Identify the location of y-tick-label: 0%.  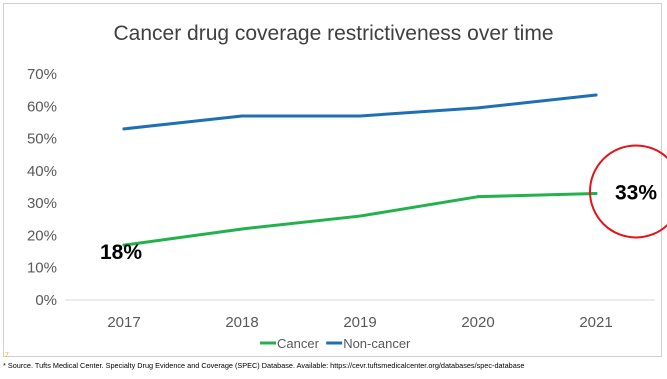
(46, 300).